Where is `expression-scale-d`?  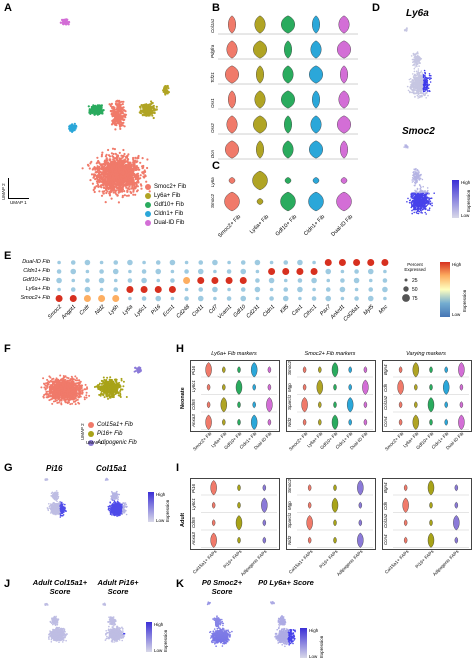
expression-scale-d is located at coordinates (455, 199).